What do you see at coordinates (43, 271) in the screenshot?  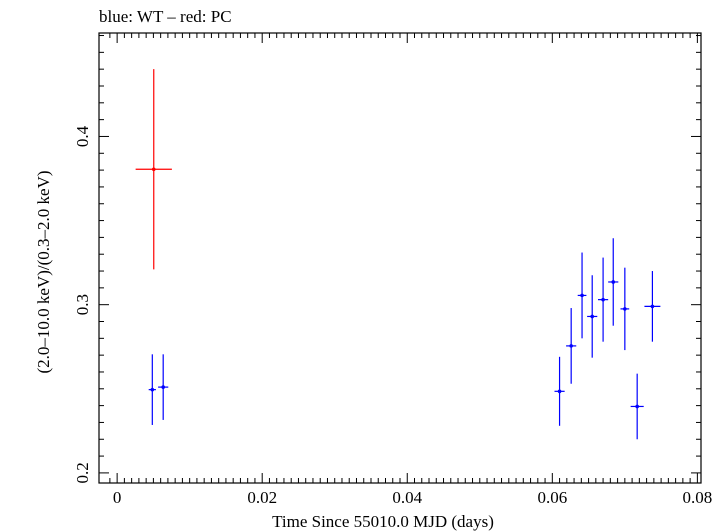 I see `y-axis-label: (2.0–10.0 keV)/(0.3–2.0 keV)` at bounding box center [43, 271].